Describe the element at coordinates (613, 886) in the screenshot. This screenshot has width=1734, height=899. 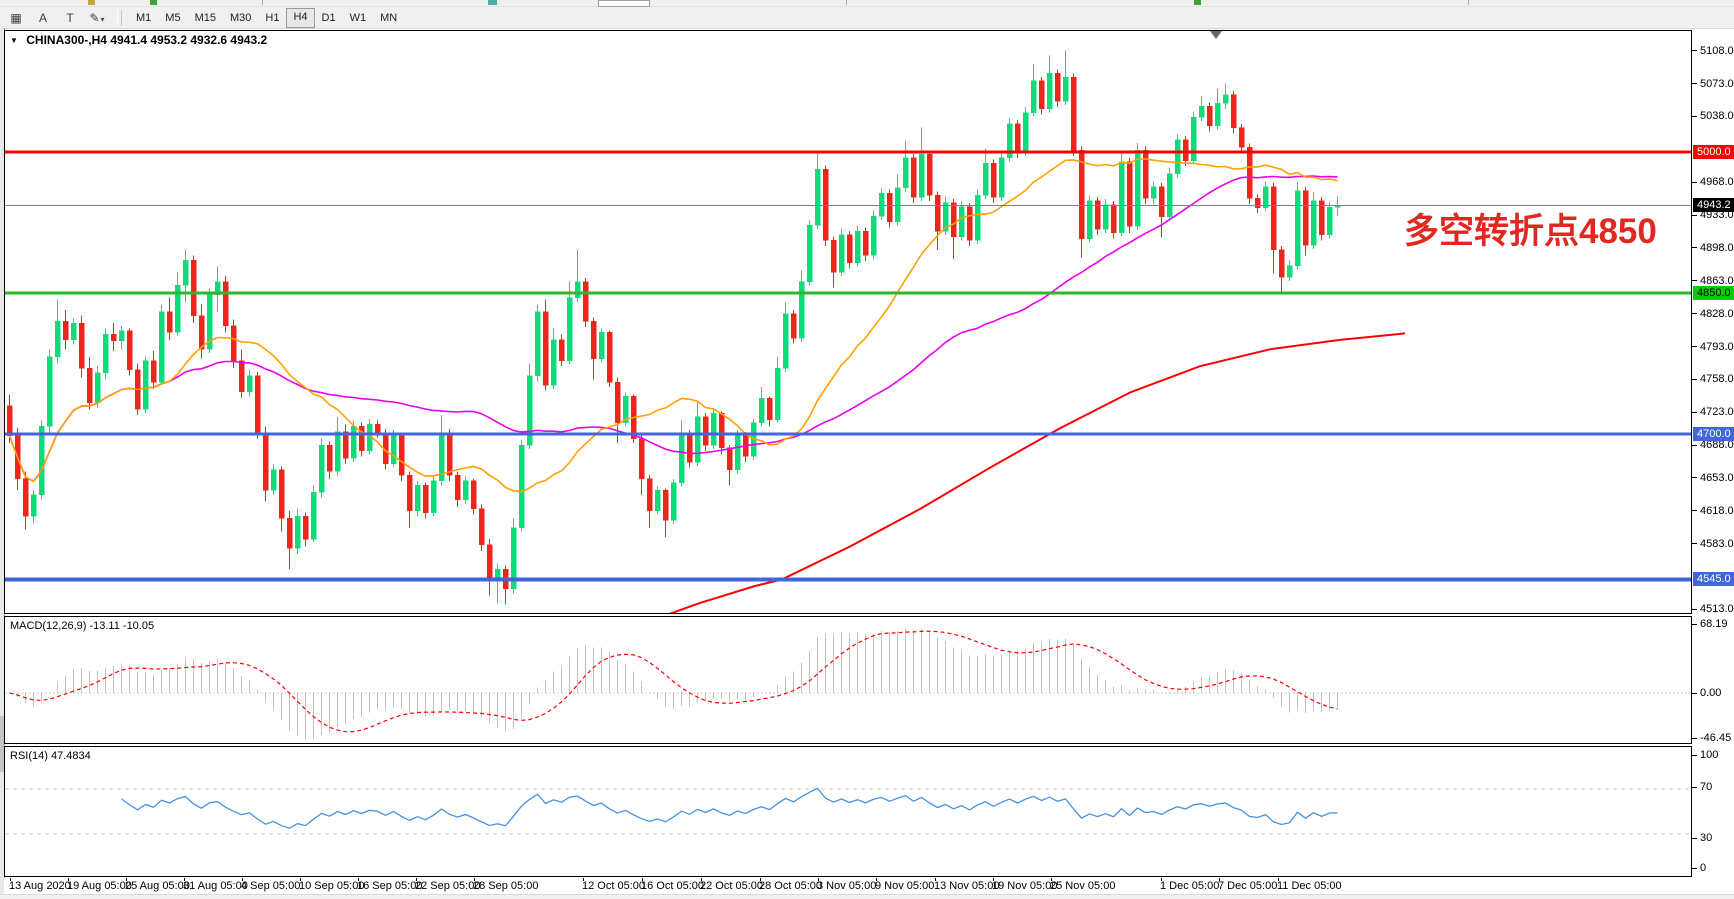
I see `time-axis-label: 12 Oct 05:00` at that location.